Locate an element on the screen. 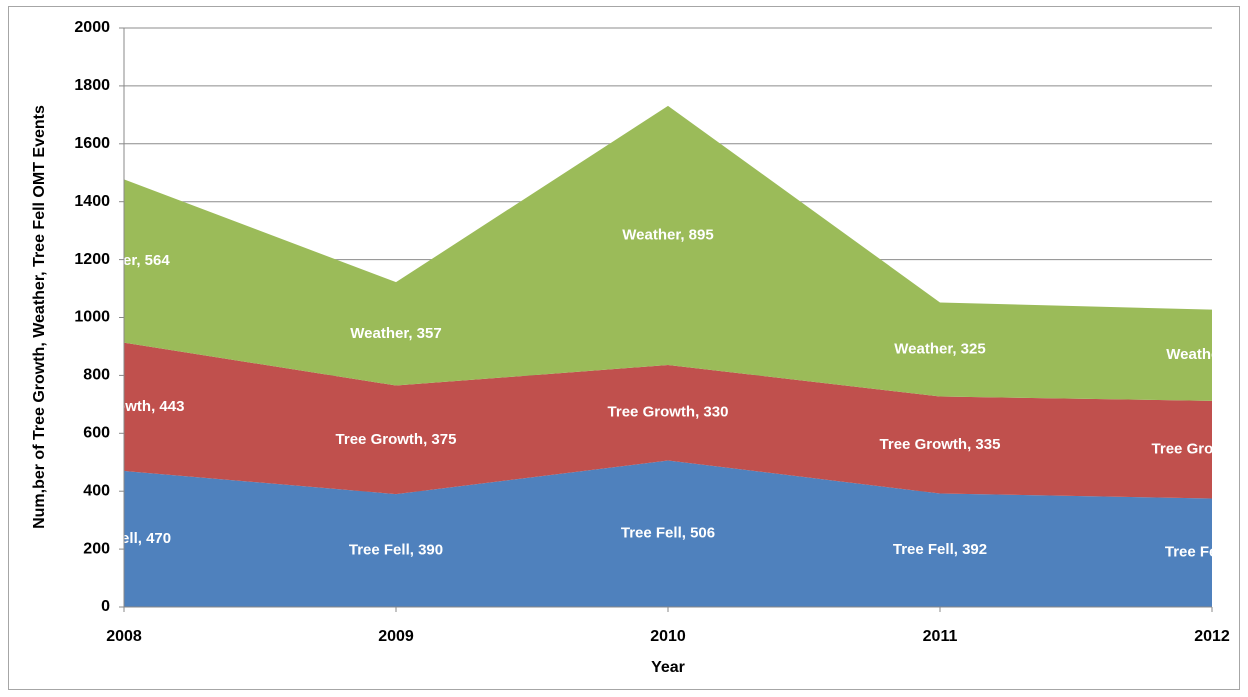 The image size is (1248, 697). data-label: Weather, 315 is located at coordinates (1207, 354).